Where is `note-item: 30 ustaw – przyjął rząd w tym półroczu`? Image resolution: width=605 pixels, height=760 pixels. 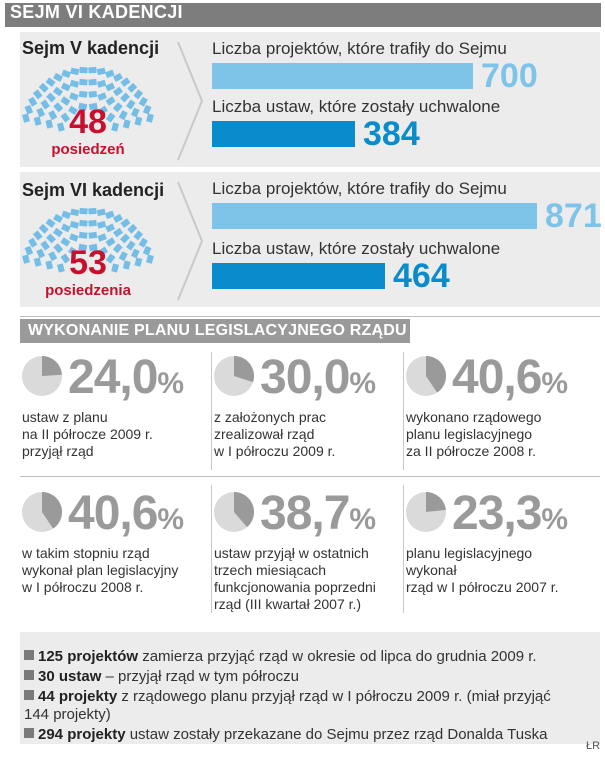 note-item: 30 ustaw – przyjął rząd w tym półroczu is located at coordinates (304, 677).